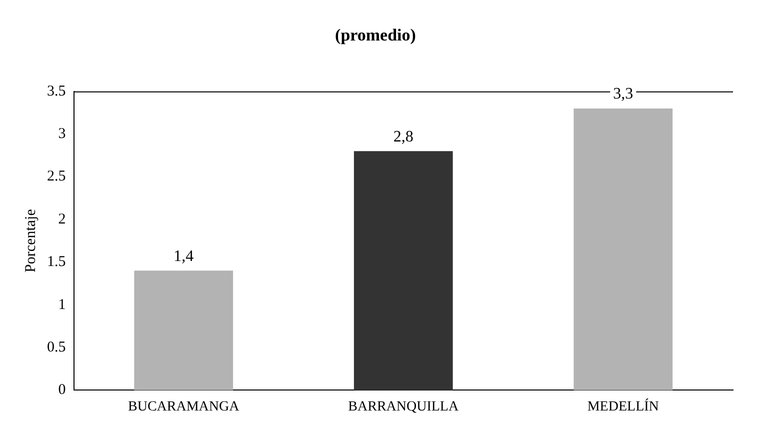  Describe the element at coordinates (404, 406) in the screenshot. I see `x-tick-label: BARRANQUILLA` at that location.